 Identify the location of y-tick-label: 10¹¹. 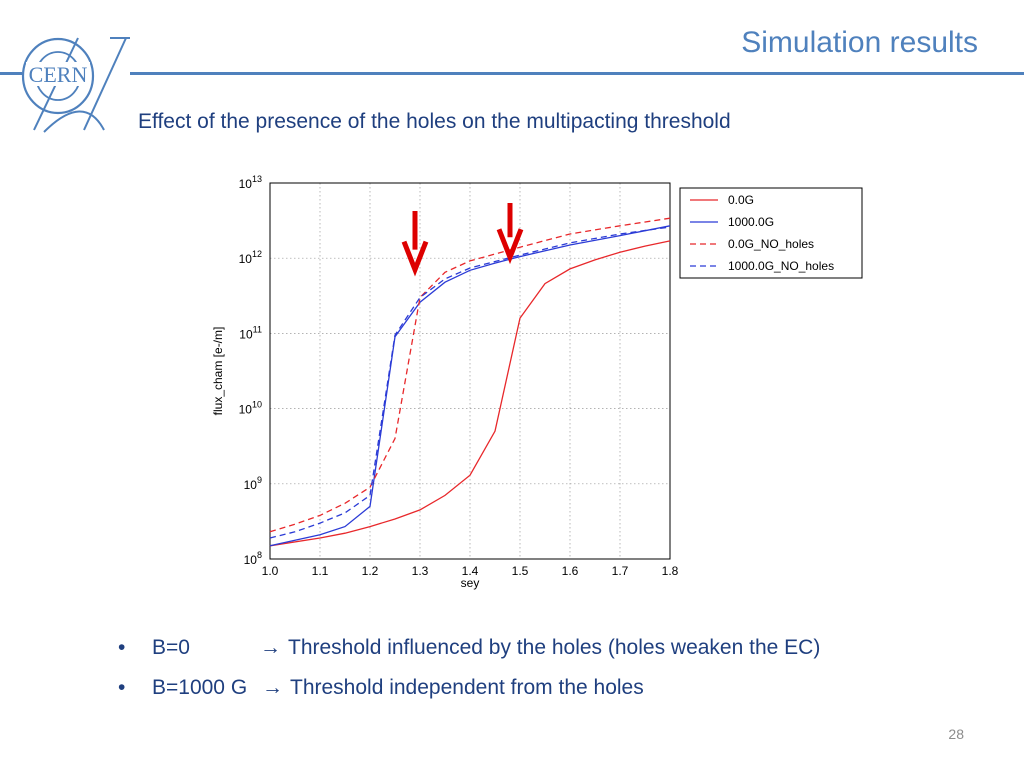
(250, 332).